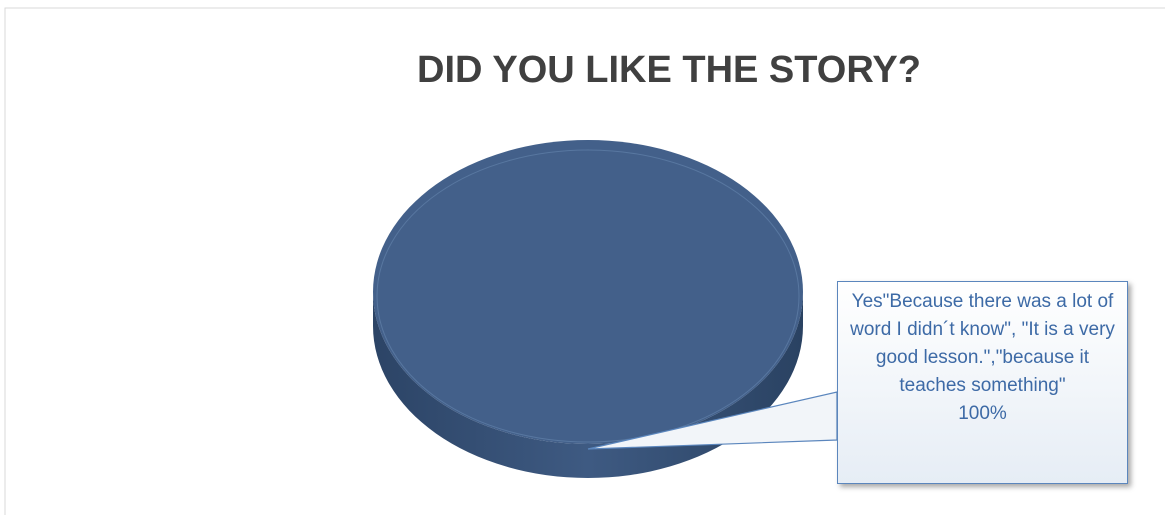 The image size is (1165, 515). Describe the element at coordinates (669, 70) in the screenshot. I see `chart-title: DID YOU LIKE THE STORY?` at that location.